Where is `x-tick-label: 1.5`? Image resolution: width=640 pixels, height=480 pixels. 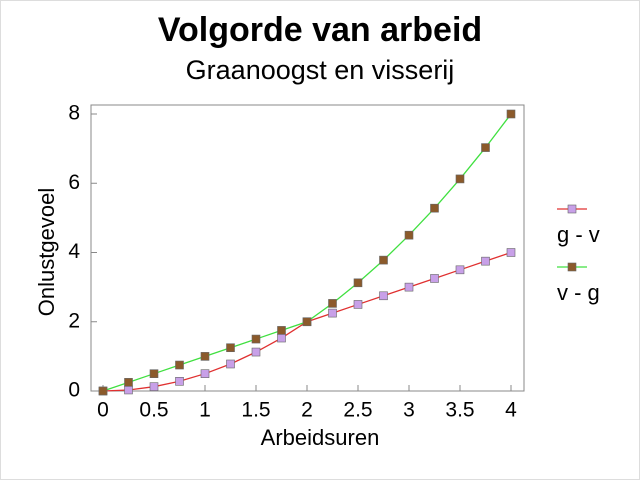 x-tick-label: 1.5 is located at coordinates (255, 410).